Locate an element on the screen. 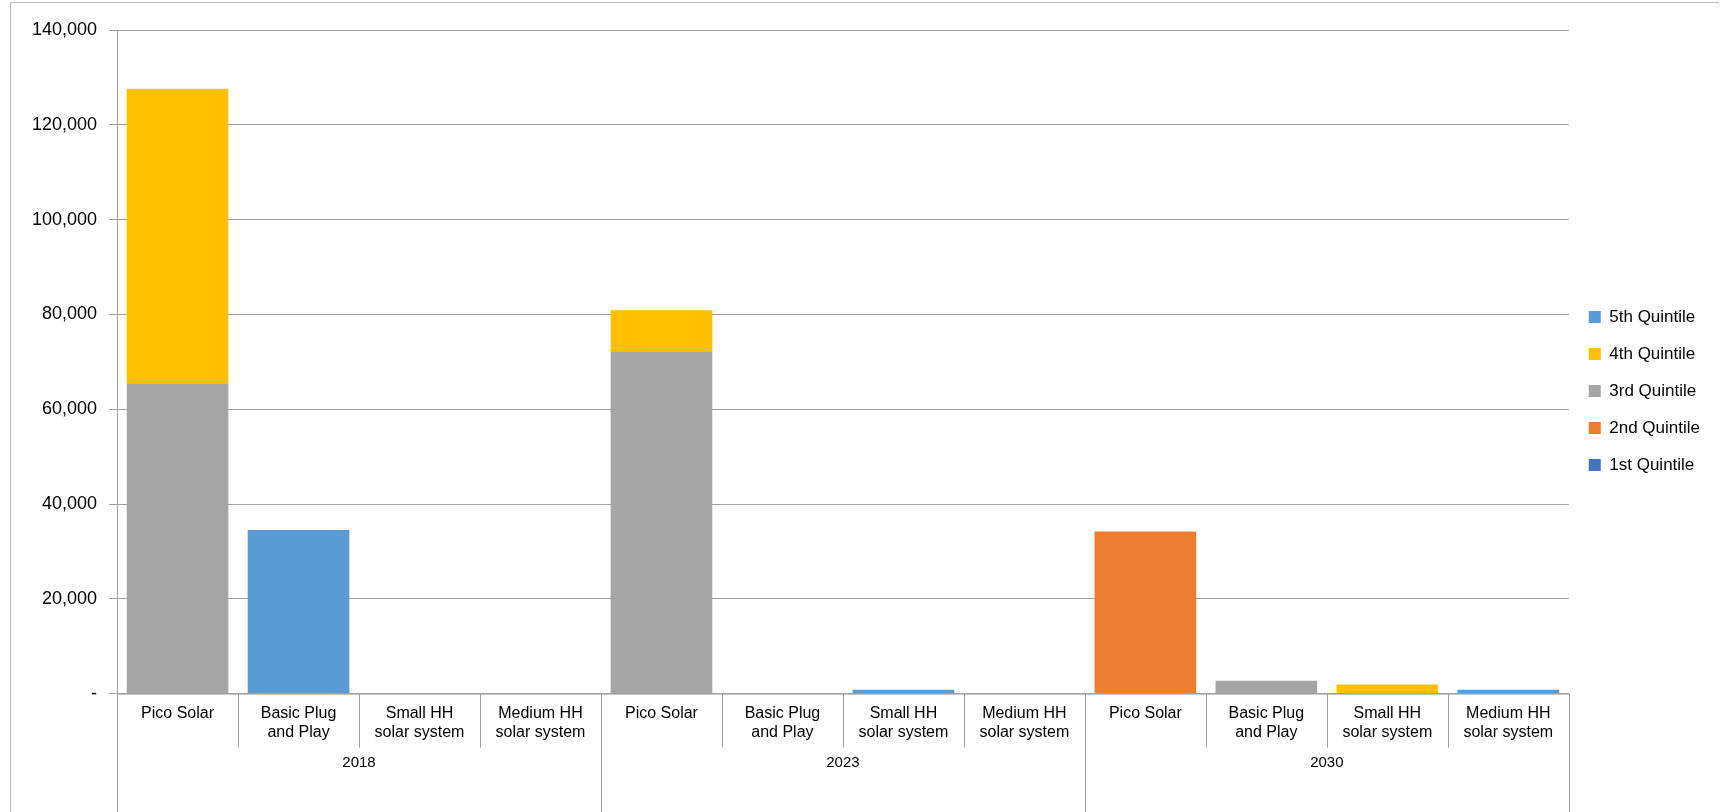 This screenshot has height=812, width=1720. y-tick-label: 140,000 is located at coordinates (64, 28).